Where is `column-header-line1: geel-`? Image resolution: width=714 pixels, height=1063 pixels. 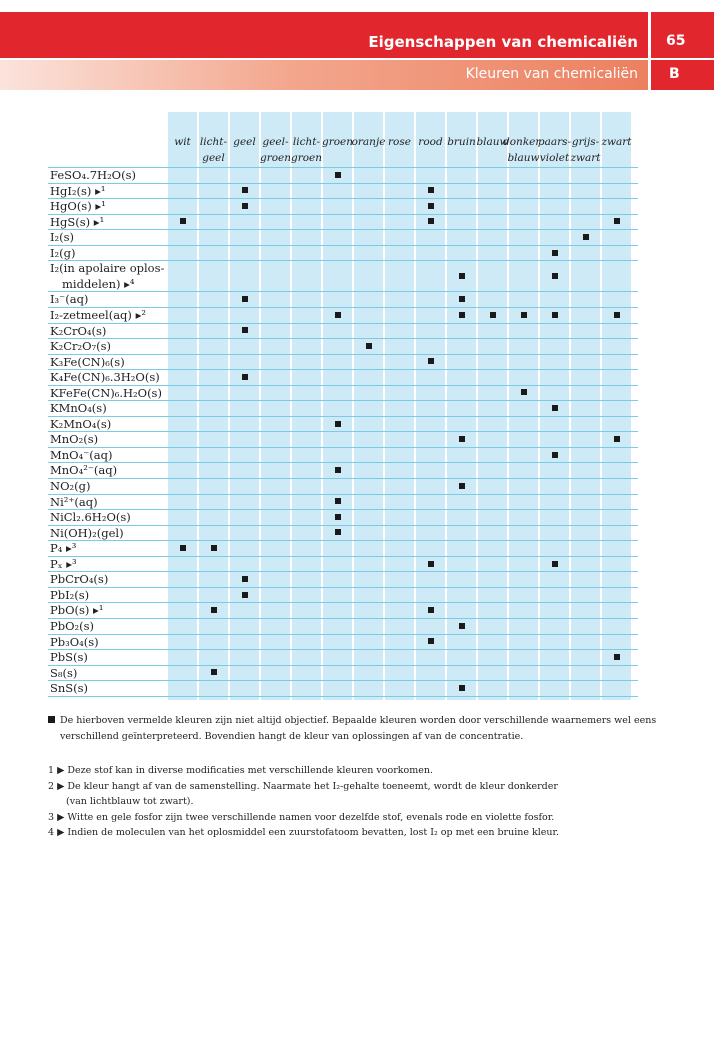
column-header-line1: geel- is located at coordinates (275, 142).